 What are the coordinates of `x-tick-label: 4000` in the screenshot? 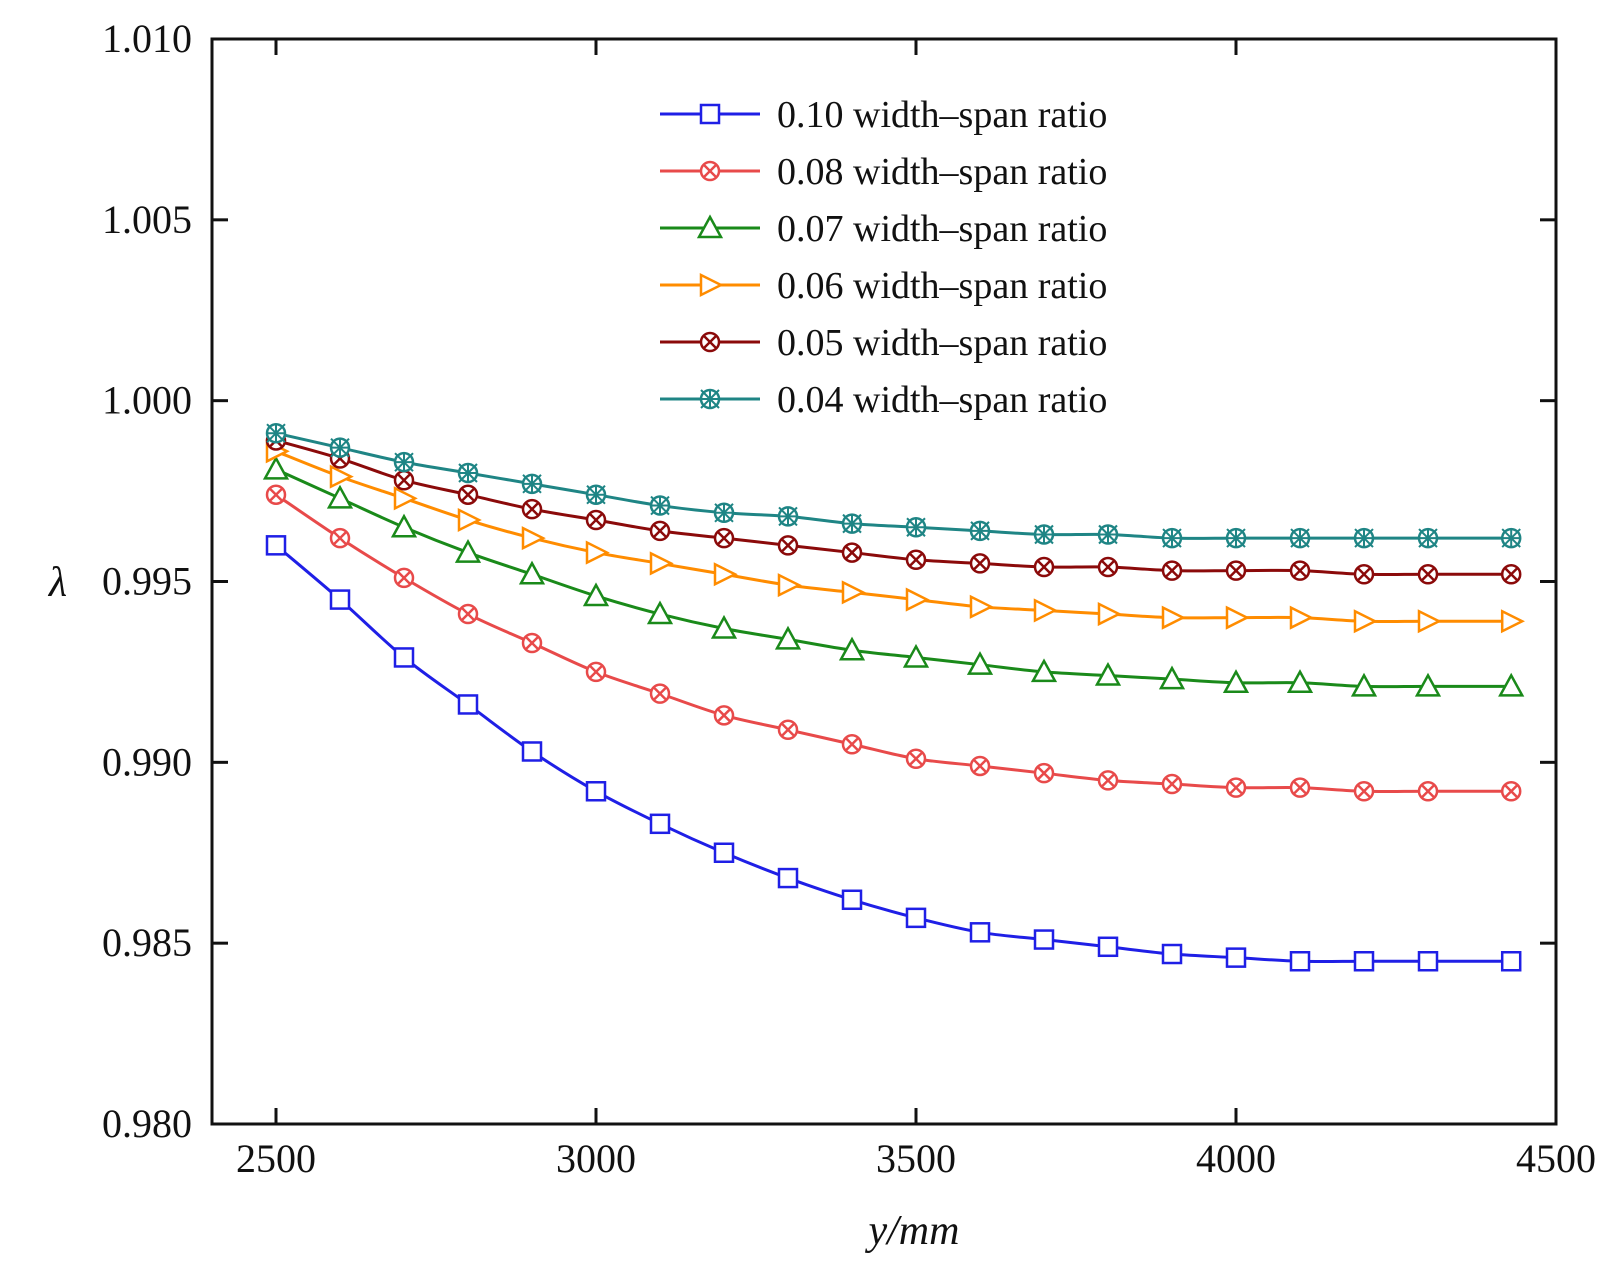 It's located at (1236, 1158).